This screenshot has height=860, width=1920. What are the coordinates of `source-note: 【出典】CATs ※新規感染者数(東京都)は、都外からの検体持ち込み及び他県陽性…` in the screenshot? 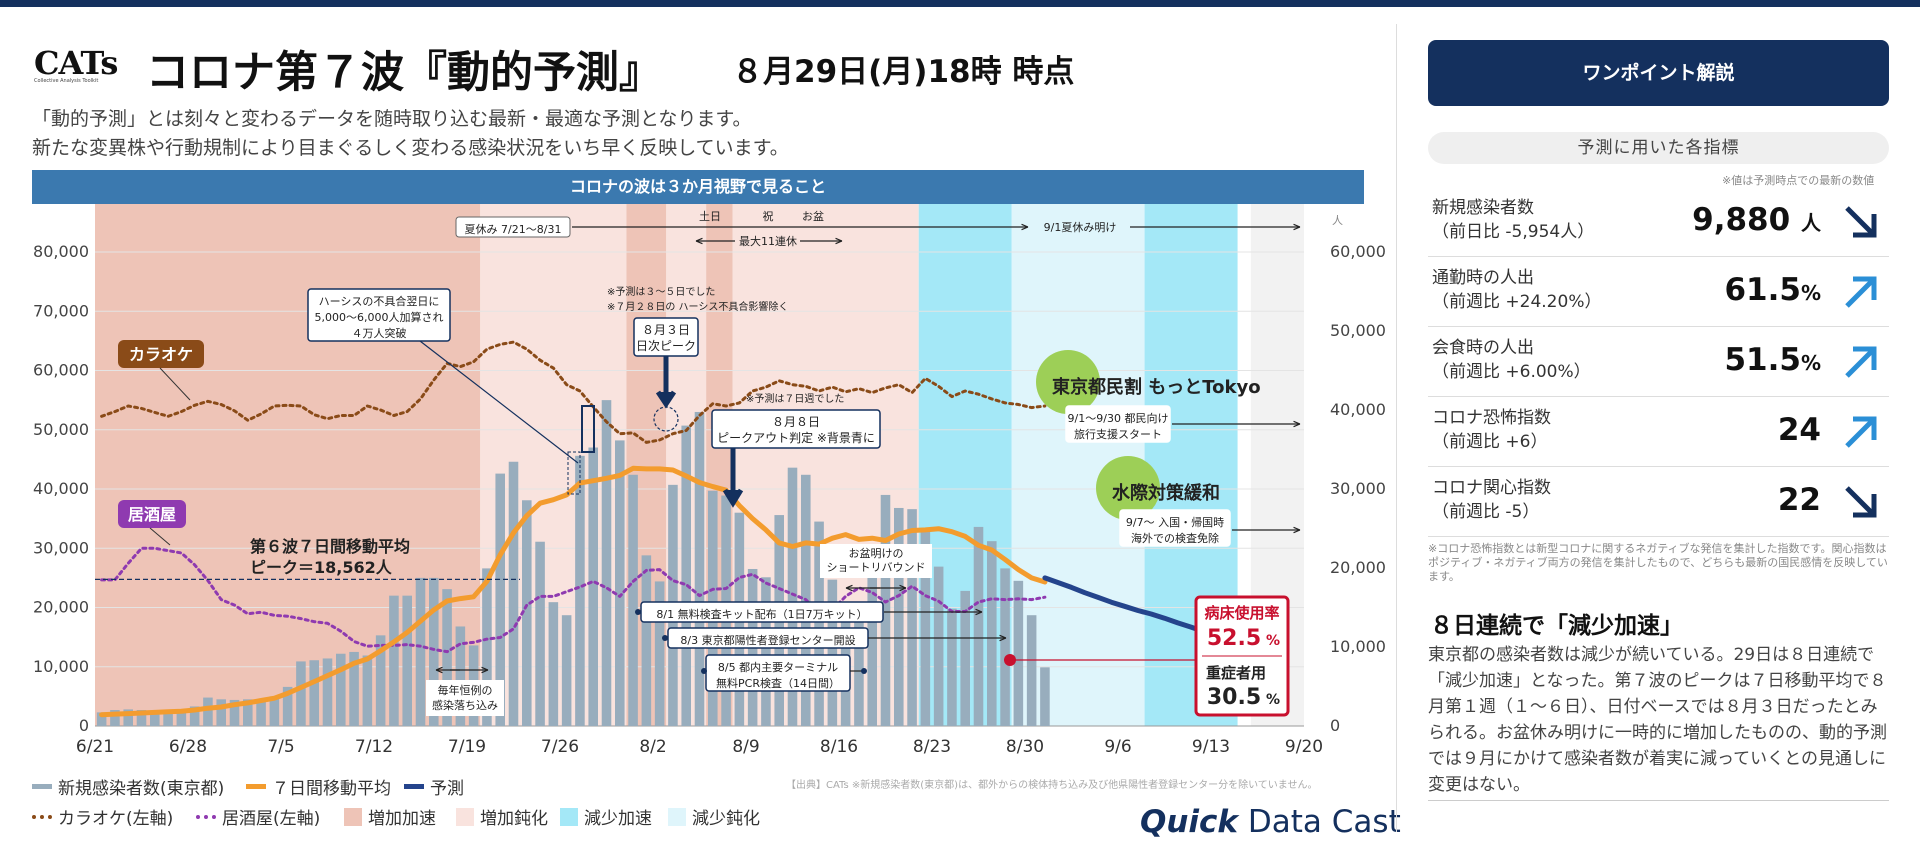 It's located at (1052, 785).